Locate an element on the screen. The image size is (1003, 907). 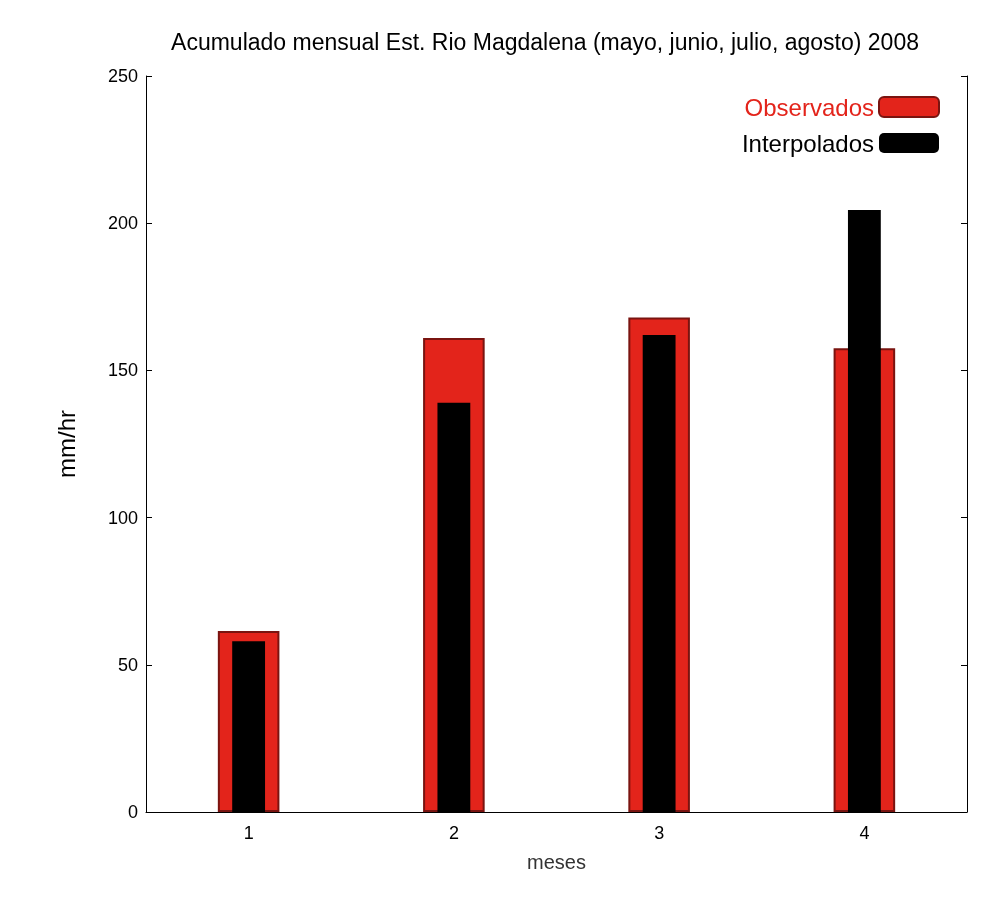
y-tick-label: 0 is located at coordinates (132, 812).